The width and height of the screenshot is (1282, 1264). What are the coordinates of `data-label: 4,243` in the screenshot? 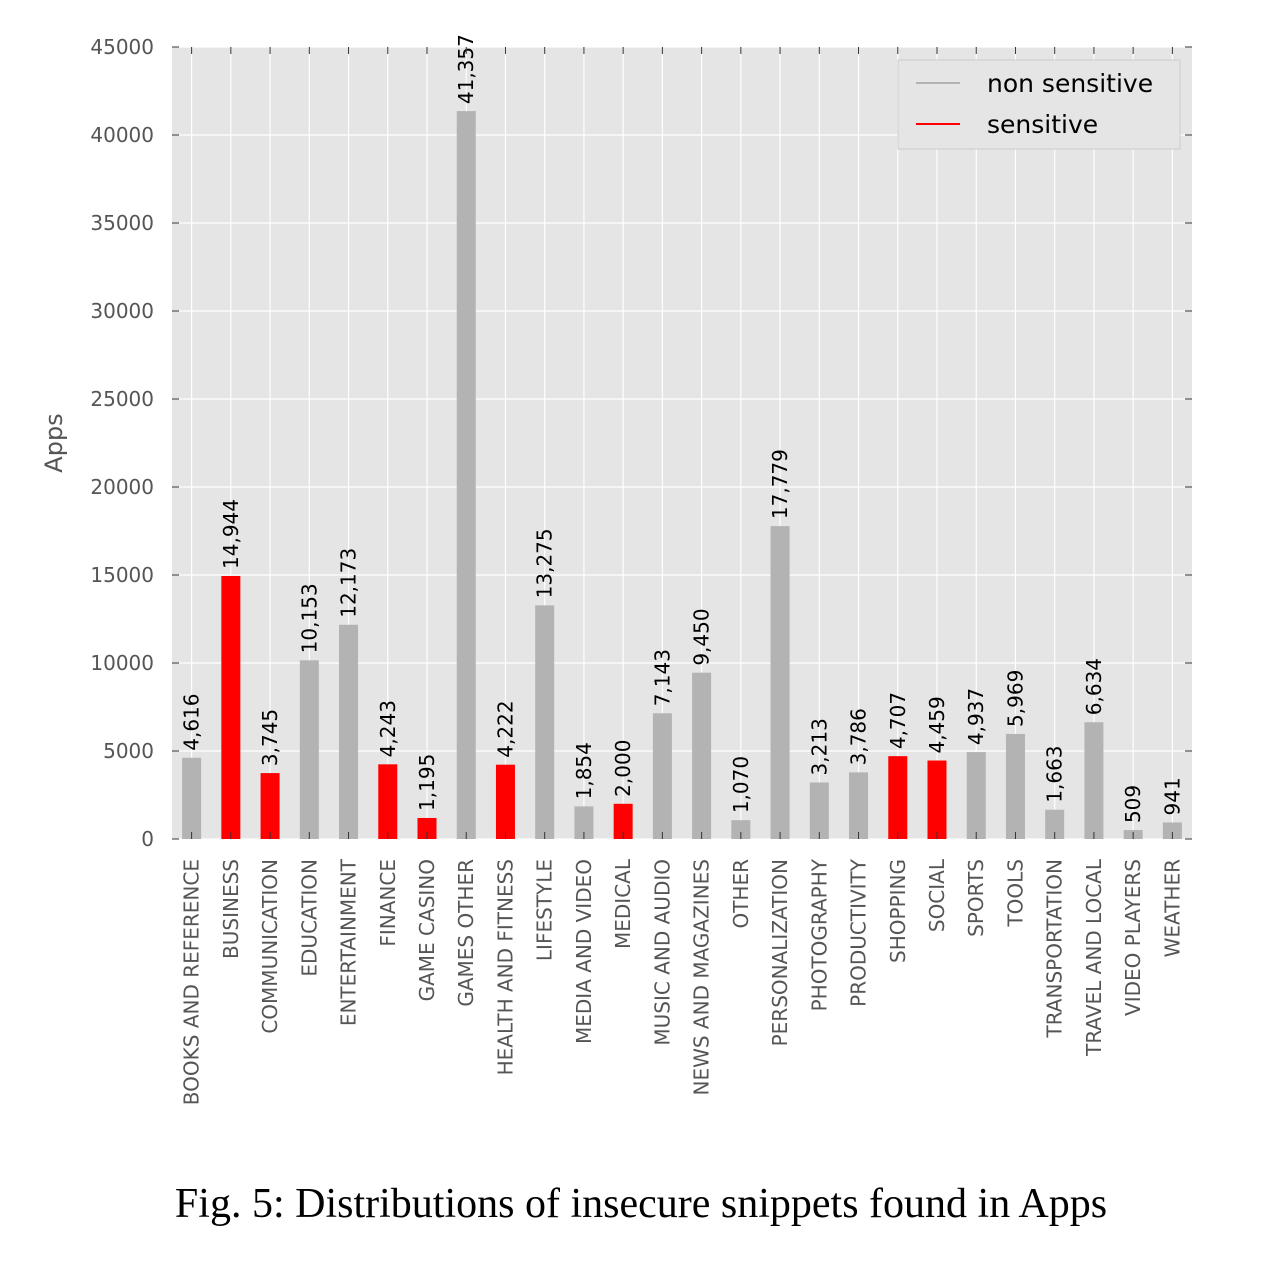 It's located at (388, 728).